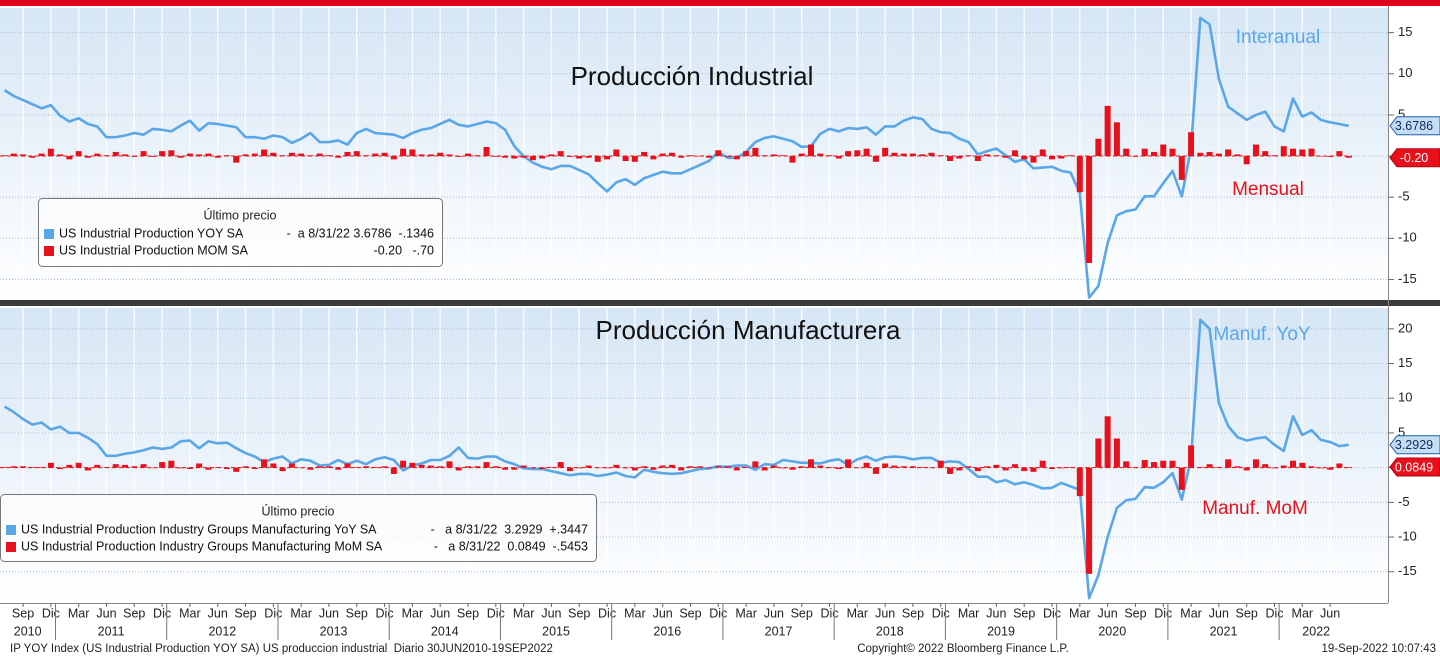 Image resolution: width=1440 pixels, height=656 pixels. I want to click on legend-label: US Industrial Production YOY SA, so click(151, 233).